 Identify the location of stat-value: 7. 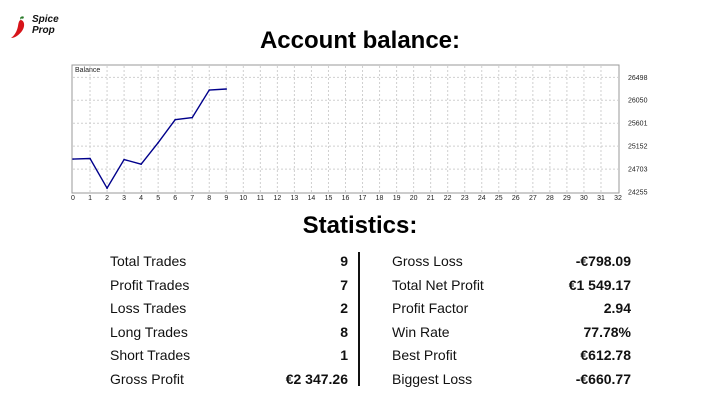
(344, 284).